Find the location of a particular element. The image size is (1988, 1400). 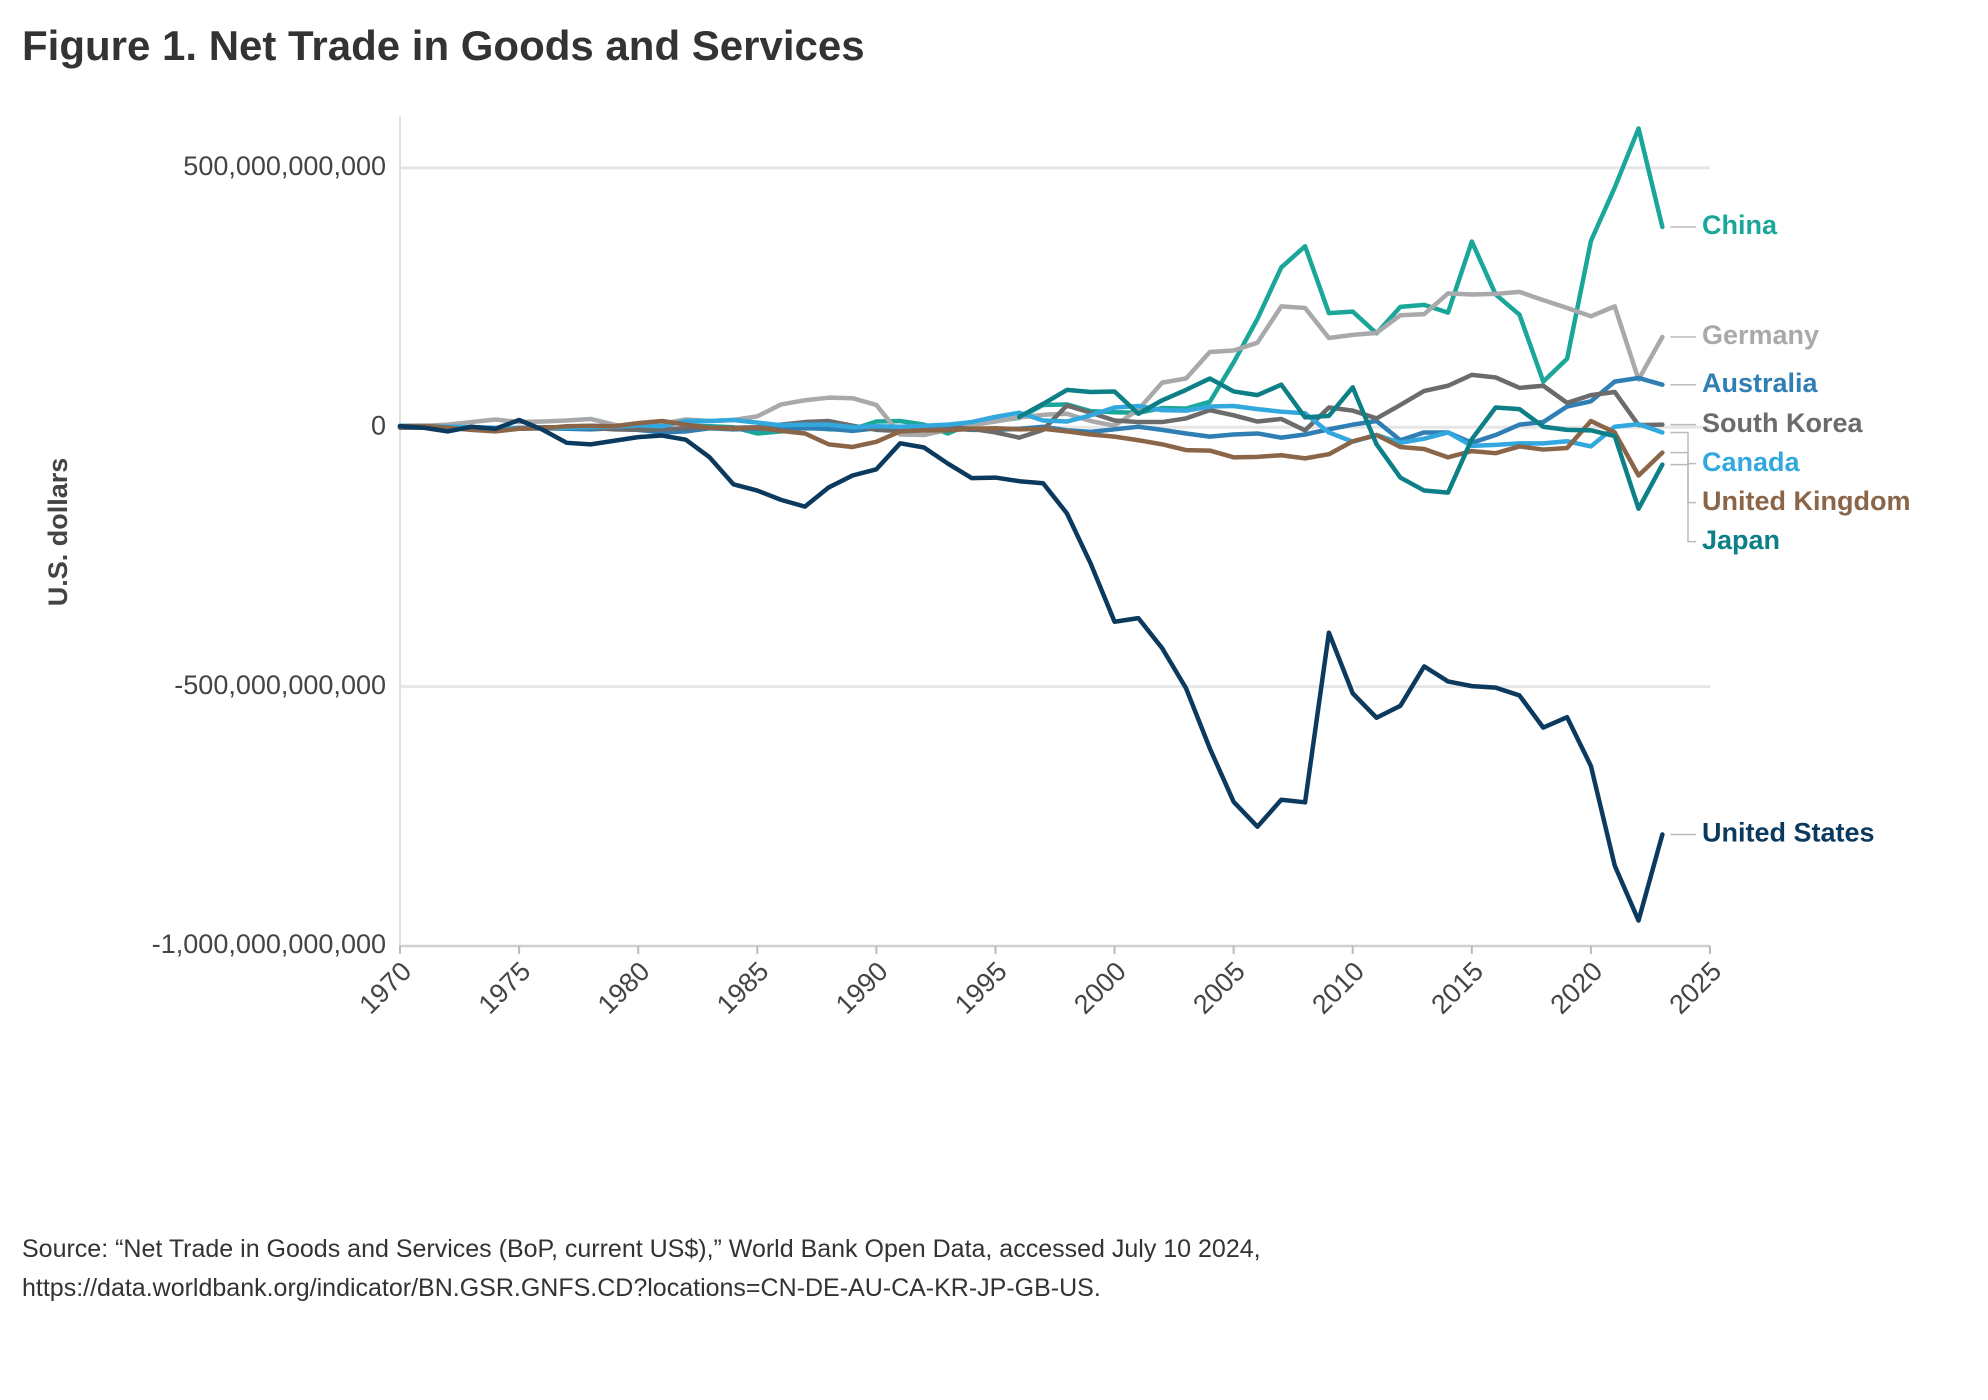

x-tick-label: 2020 is located at coordinates (1576, 988).